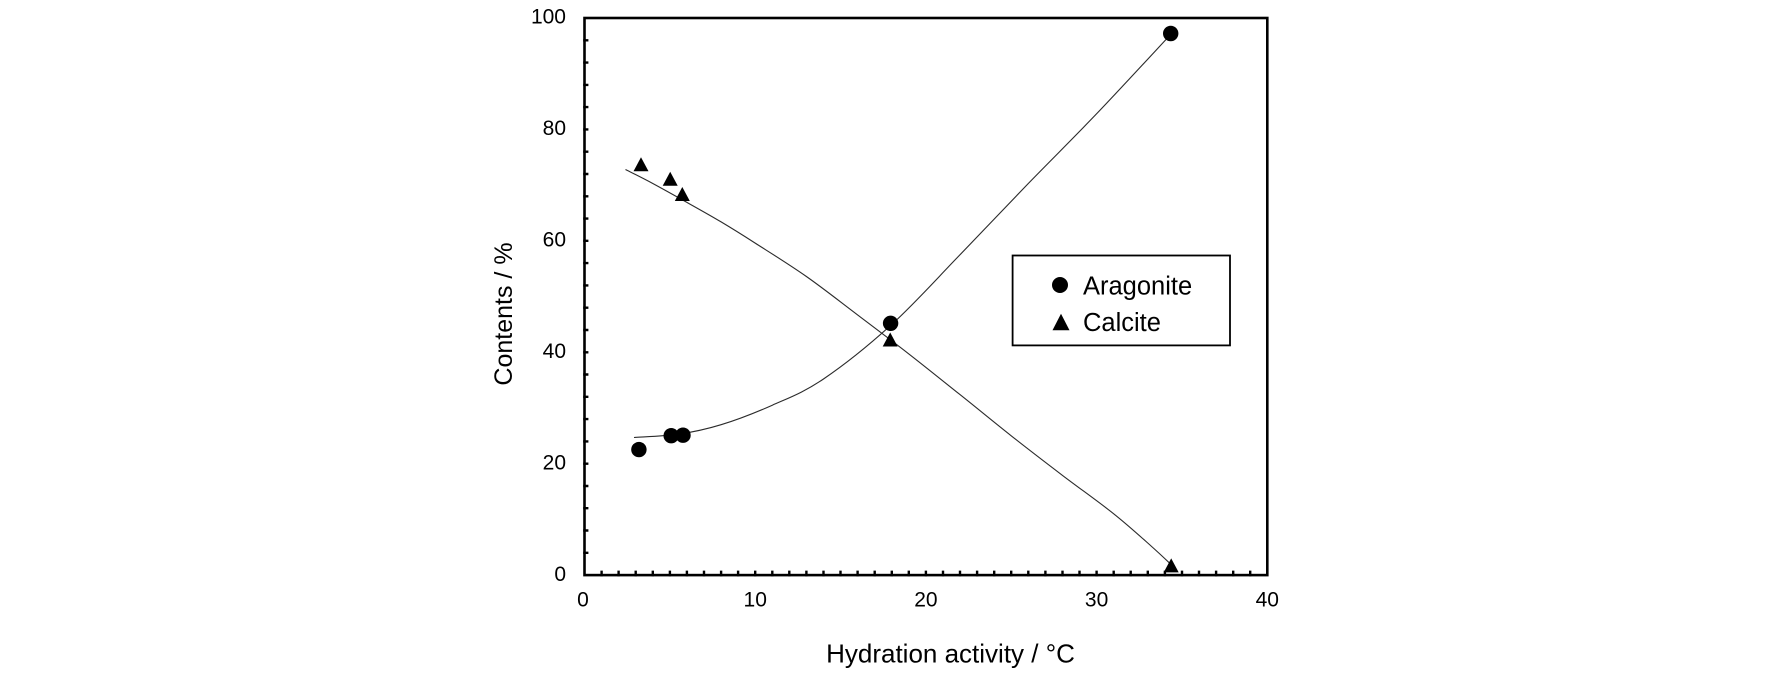 The height and width of the screenshot is (681, 1772). What do you see at coordinates (755, 599) in the screenshot?
I see `svg-text: 10` at bounding box center [755, 599].